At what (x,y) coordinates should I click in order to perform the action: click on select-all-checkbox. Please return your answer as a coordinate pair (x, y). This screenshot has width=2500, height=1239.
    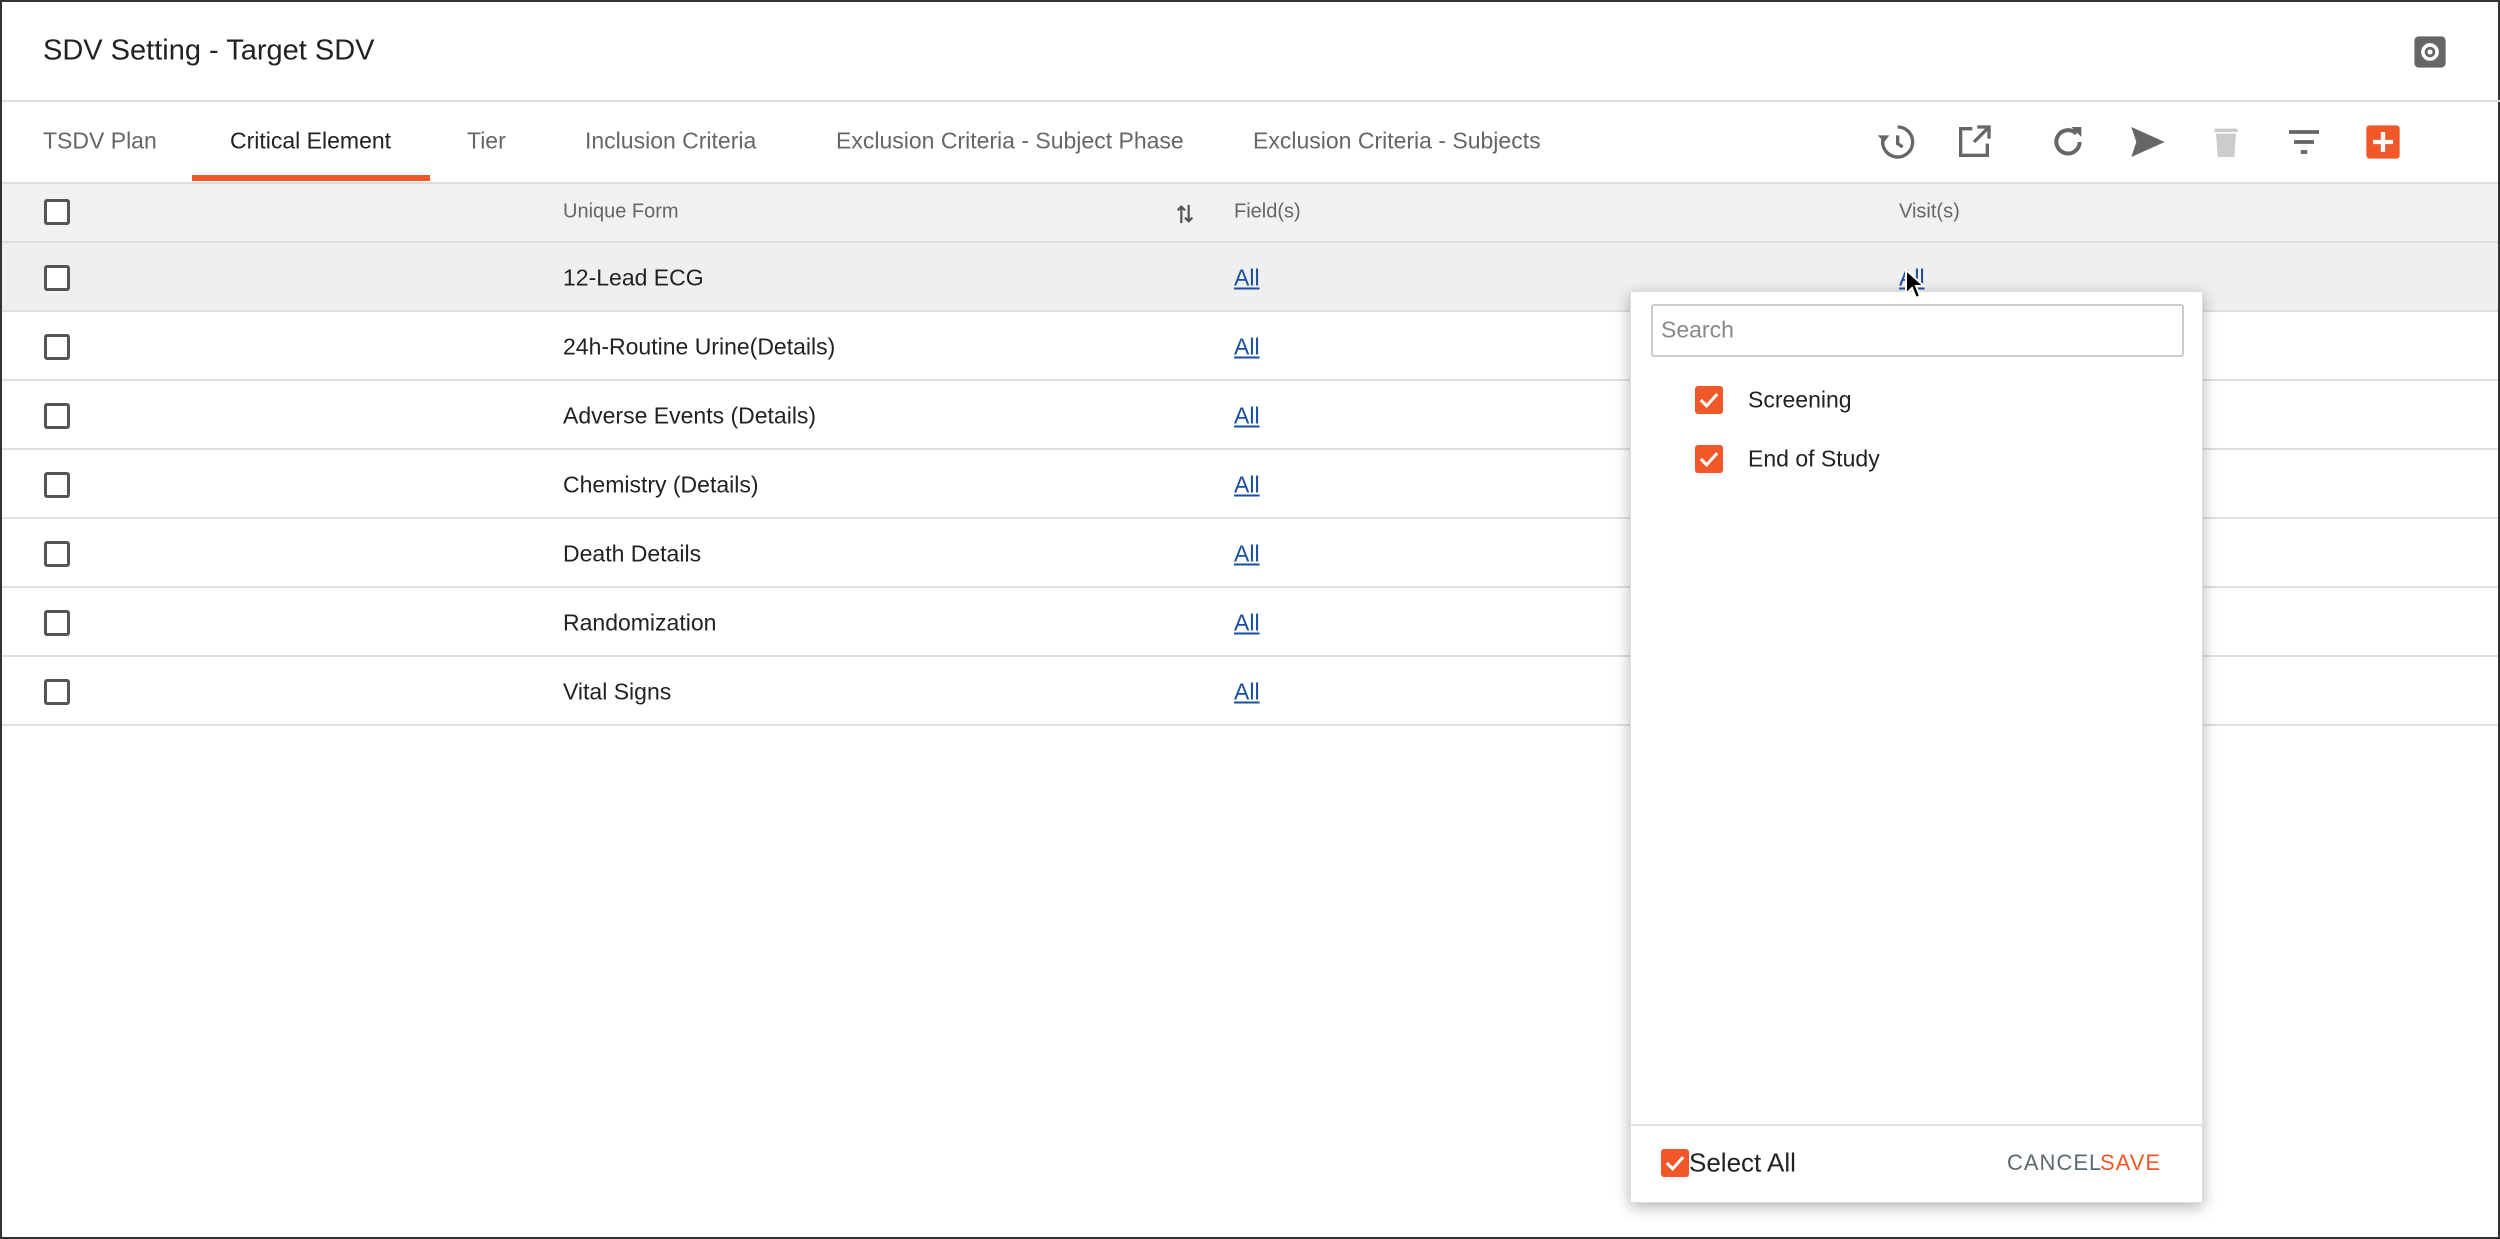
    Looking at the image, I should click on (1675, 1163).